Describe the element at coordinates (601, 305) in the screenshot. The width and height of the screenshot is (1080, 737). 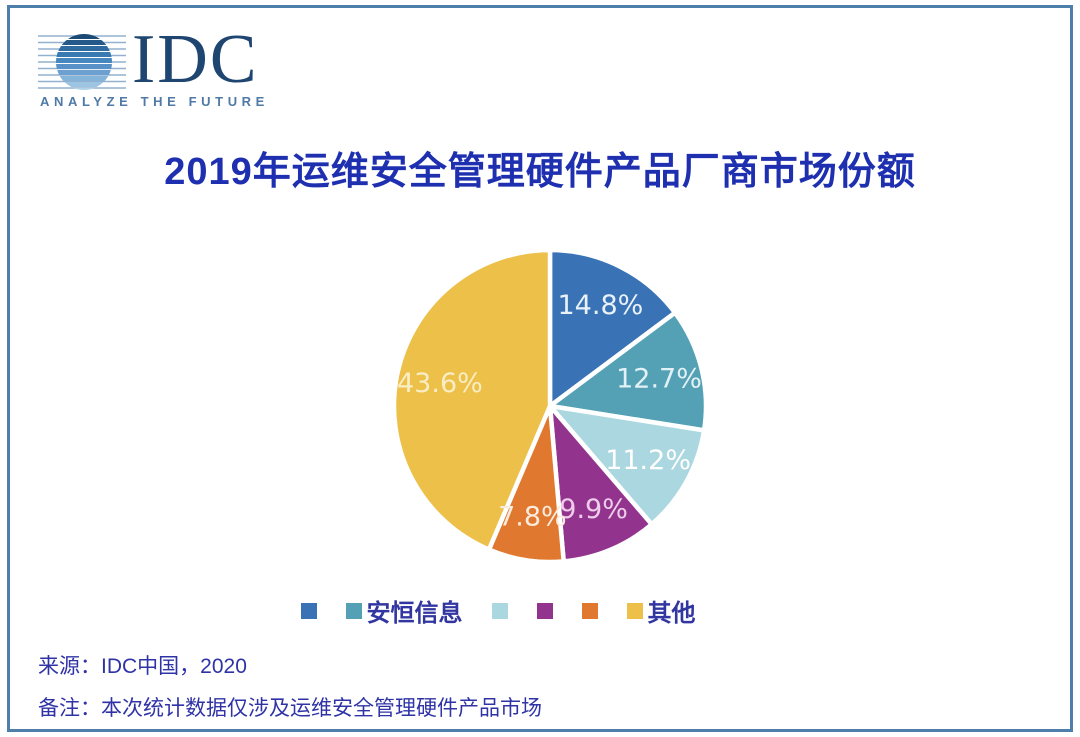
I see `pie-slice-label-0: 14.8%` at that location.